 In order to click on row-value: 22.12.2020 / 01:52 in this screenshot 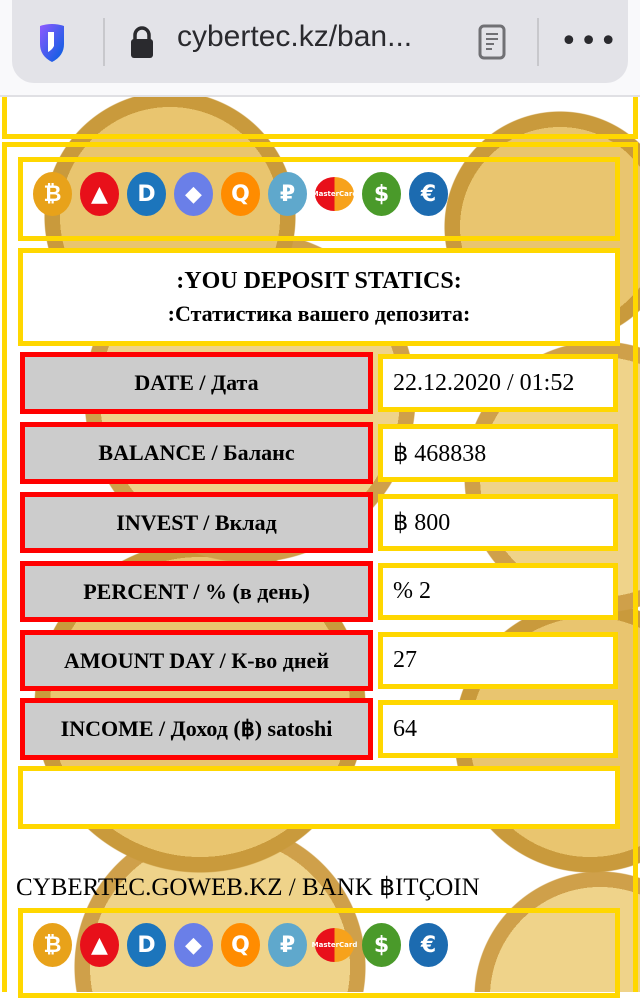, I will do `click(498, 383)`.